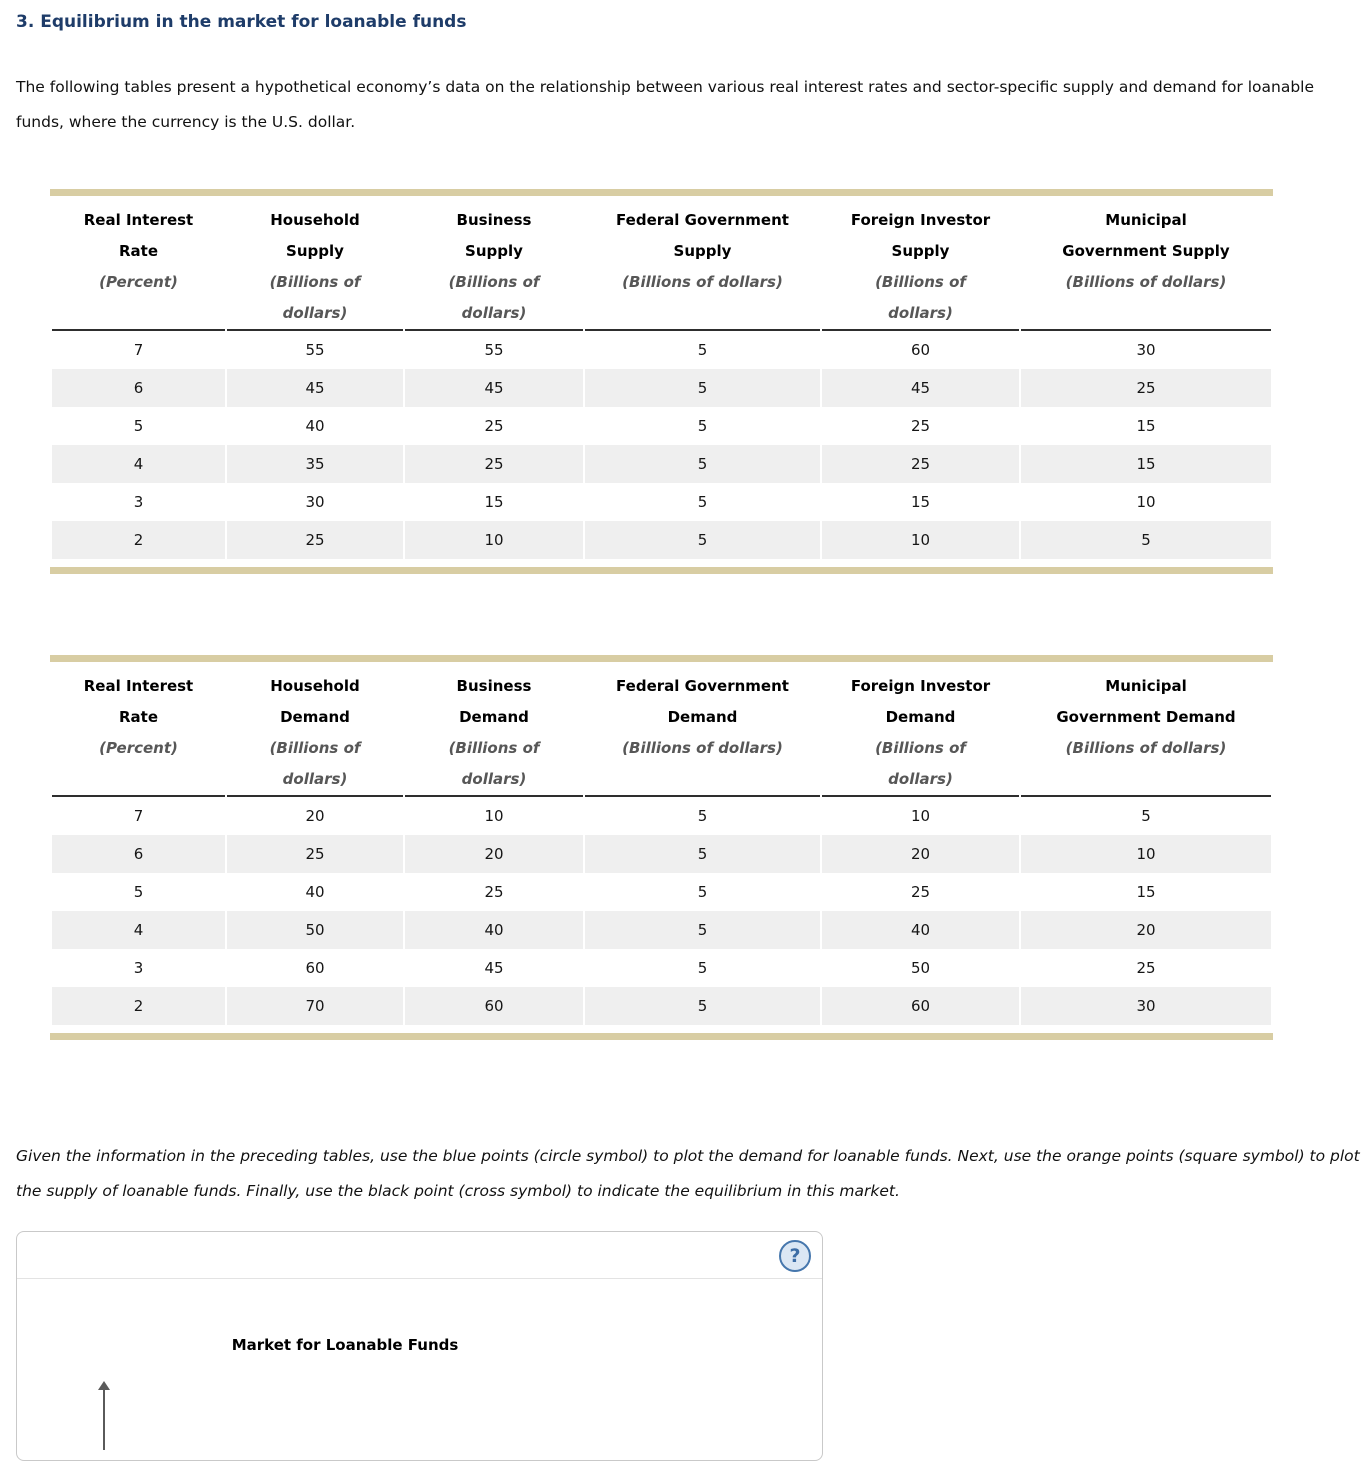 The image size is (1366, 1461). Describe the element at coordinates (494, 729) in the screenshot. I see `column-header-business-demand: Business Demand (Billions of dollars)` at that location.